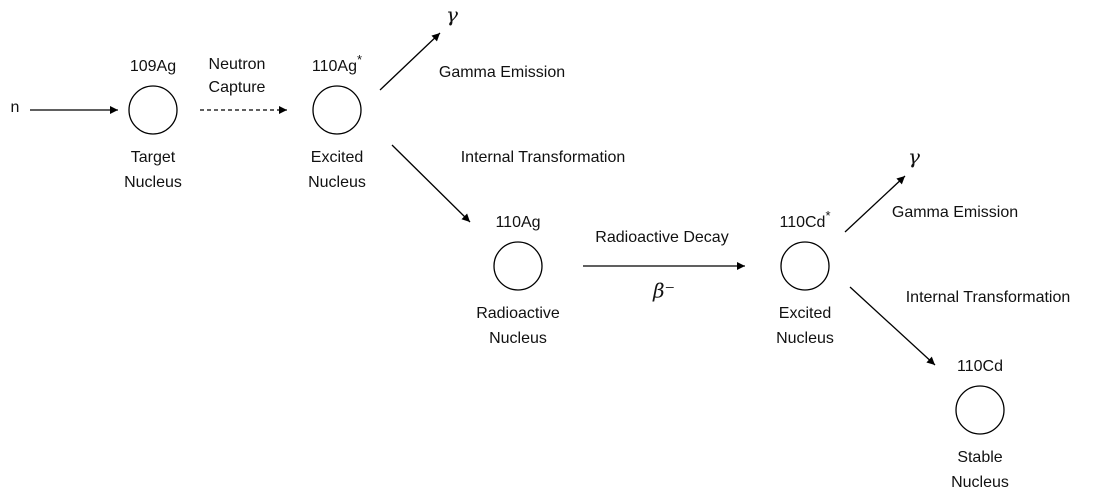 This screenshot has width=1097, height=489. What do you see at coordinates (15, 107) in the screenshot?
I see `incoming-label: n` at bounding box center [15, 107].